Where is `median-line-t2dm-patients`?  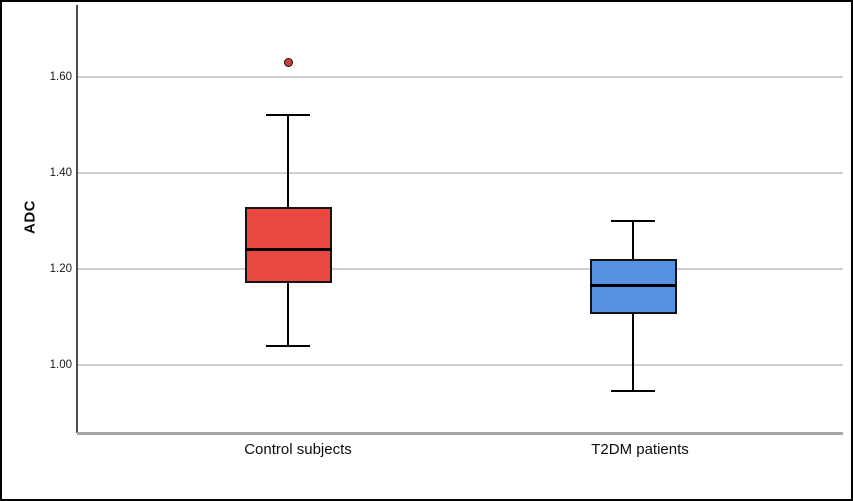 median-line-t2dm-patients is located at coordinates (633, 286).